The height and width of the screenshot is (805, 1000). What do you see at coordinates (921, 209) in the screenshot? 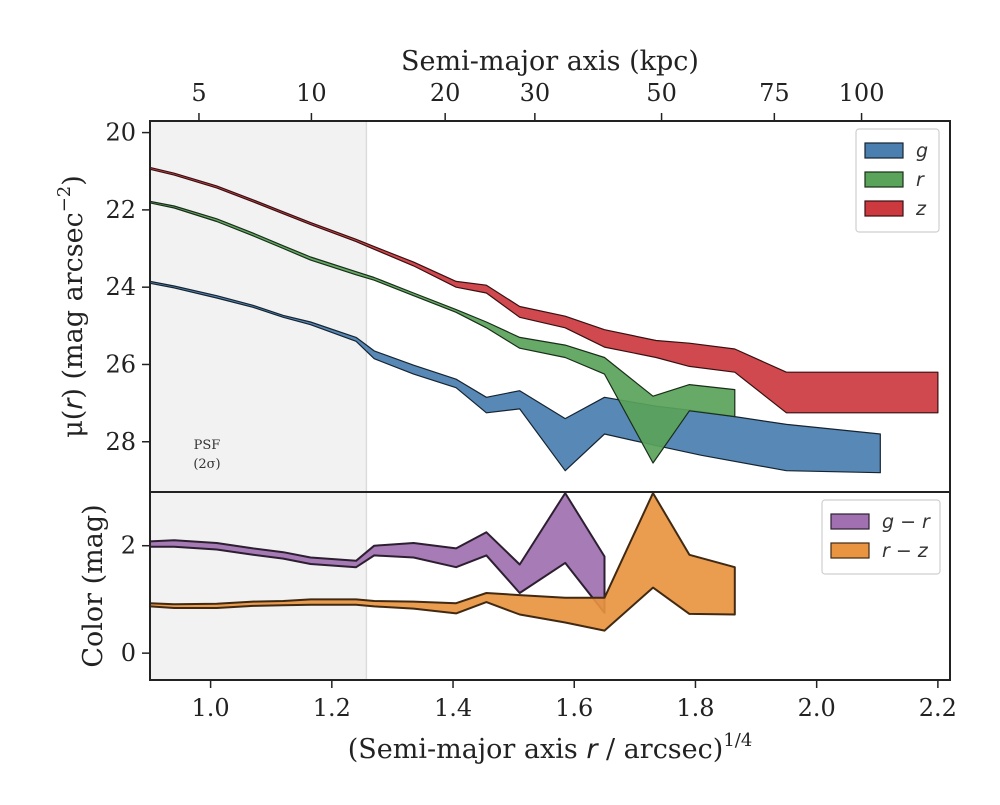
I see `legend-top-label: z` at bounding box center [921, 209].